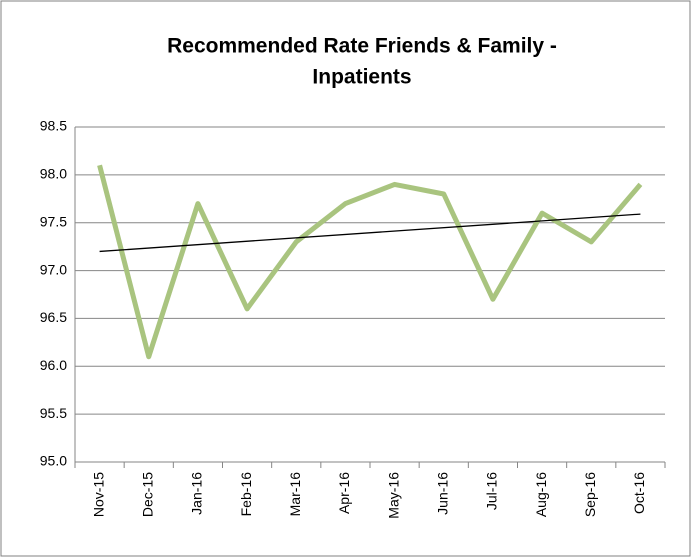 The width and height of the screenshot is (693, 560). I want to click on y-tick-label: 95.5, so click(53, 413).